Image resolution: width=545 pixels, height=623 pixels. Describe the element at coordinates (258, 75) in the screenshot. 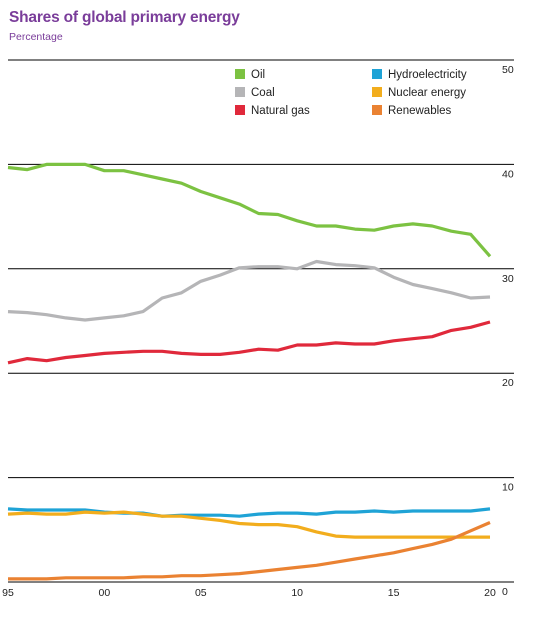

I see `legend-label-oil: Oil` at that location.